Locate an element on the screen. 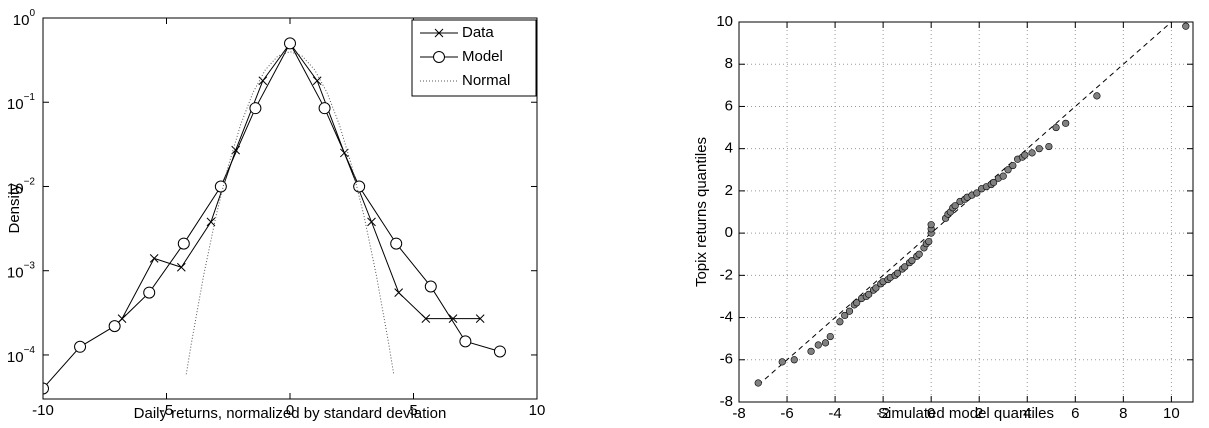 This screenshot has height=428, width=1209. y-axis-label: Density is located at coordinates (14, 208).